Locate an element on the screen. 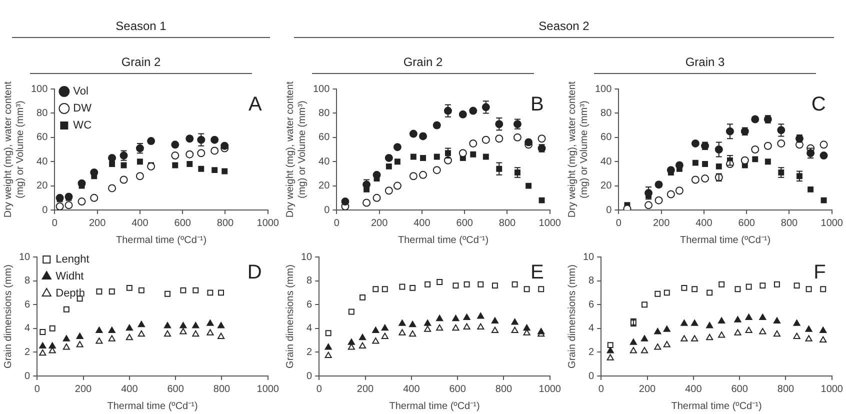 The width and height of the screenshot is (846, 414). annotation: C is located at coordinates (818, 105).